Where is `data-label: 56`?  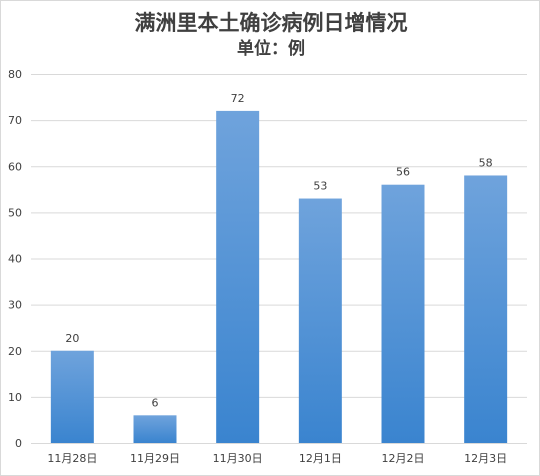 data-label: 56 is located at coordinates (403, 172).